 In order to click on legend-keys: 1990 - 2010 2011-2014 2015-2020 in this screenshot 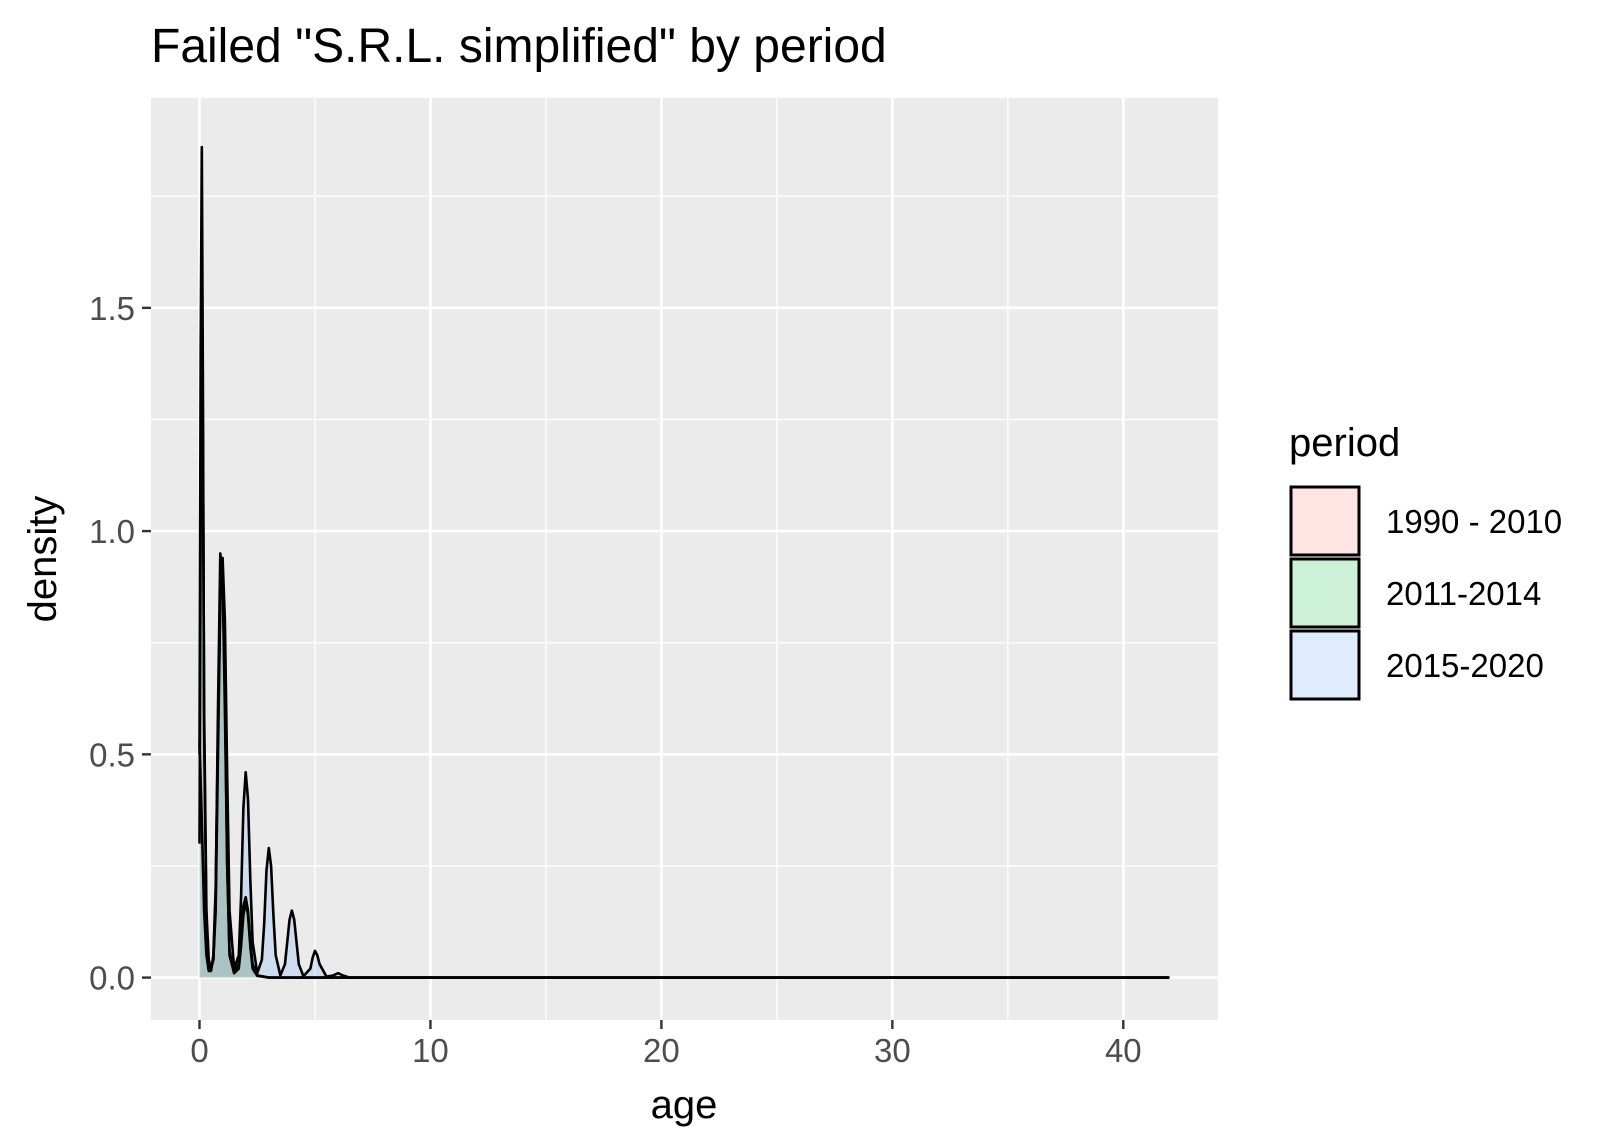, I will do `click(1425, 593)`.